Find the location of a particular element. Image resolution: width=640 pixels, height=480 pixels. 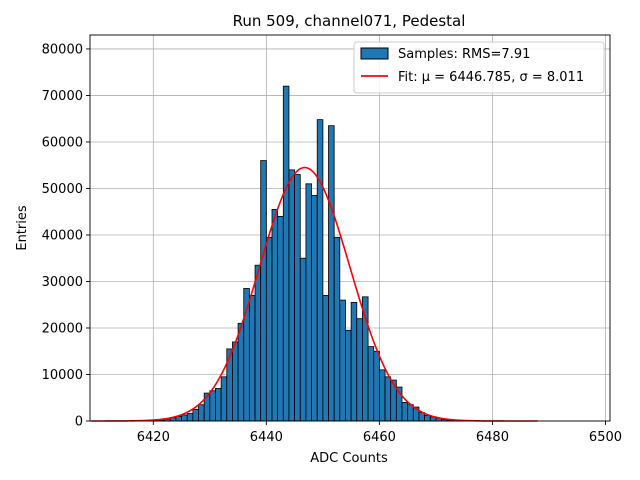

legend-fit-label: Fit: μ = 6446.785, σ = 8.011 is located at coordinates (491, 77).